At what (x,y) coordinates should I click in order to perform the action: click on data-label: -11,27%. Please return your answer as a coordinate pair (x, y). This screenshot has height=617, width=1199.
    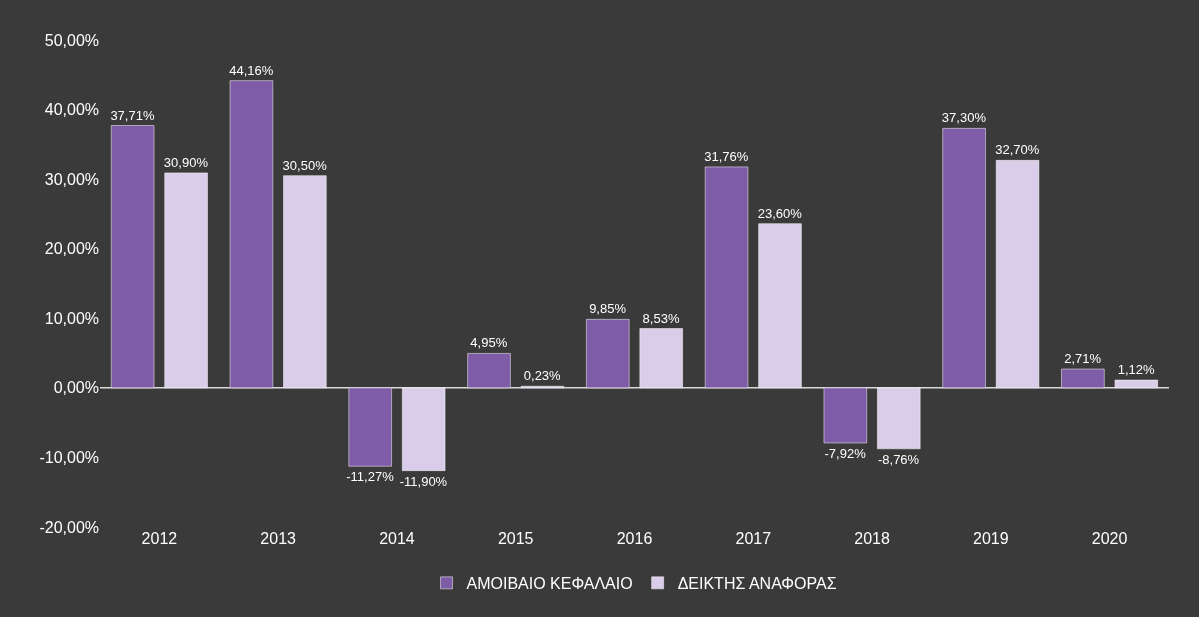
    Looking at the image, I should click on (370, 477).